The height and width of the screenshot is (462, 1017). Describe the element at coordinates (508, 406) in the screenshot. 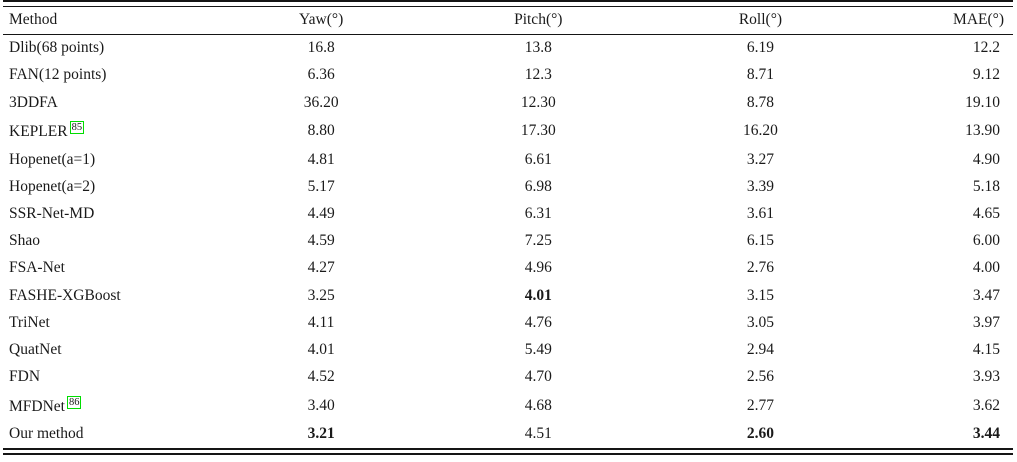

I see `table-row: MFDNet 86 3.40 4.68 2.77 3.62` at that location.